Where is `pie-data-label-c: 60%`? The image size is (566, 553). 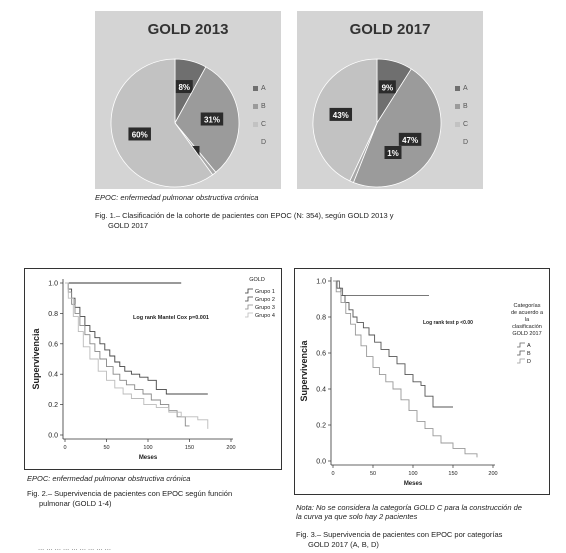
pie-data-label-c: 60% is located at coordinates (139, 134).